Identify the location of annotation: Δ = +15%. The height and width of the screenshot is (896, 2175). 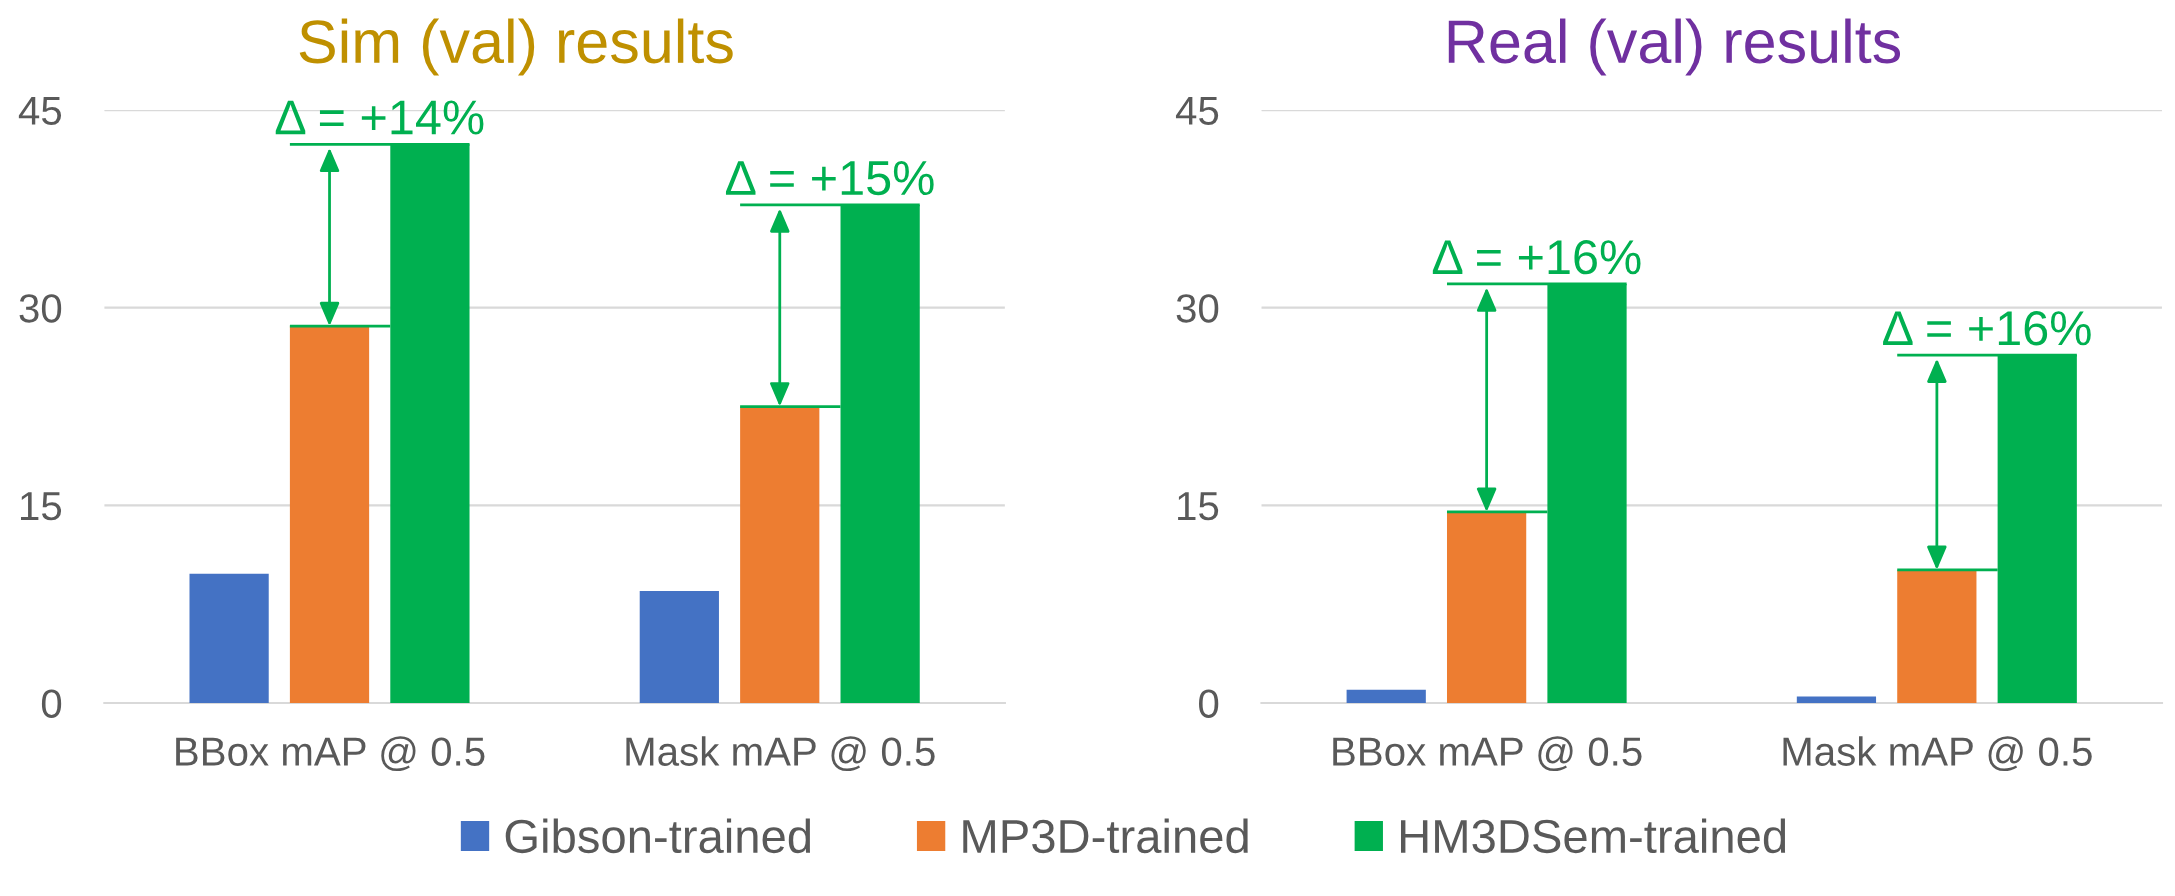
(829, 178).